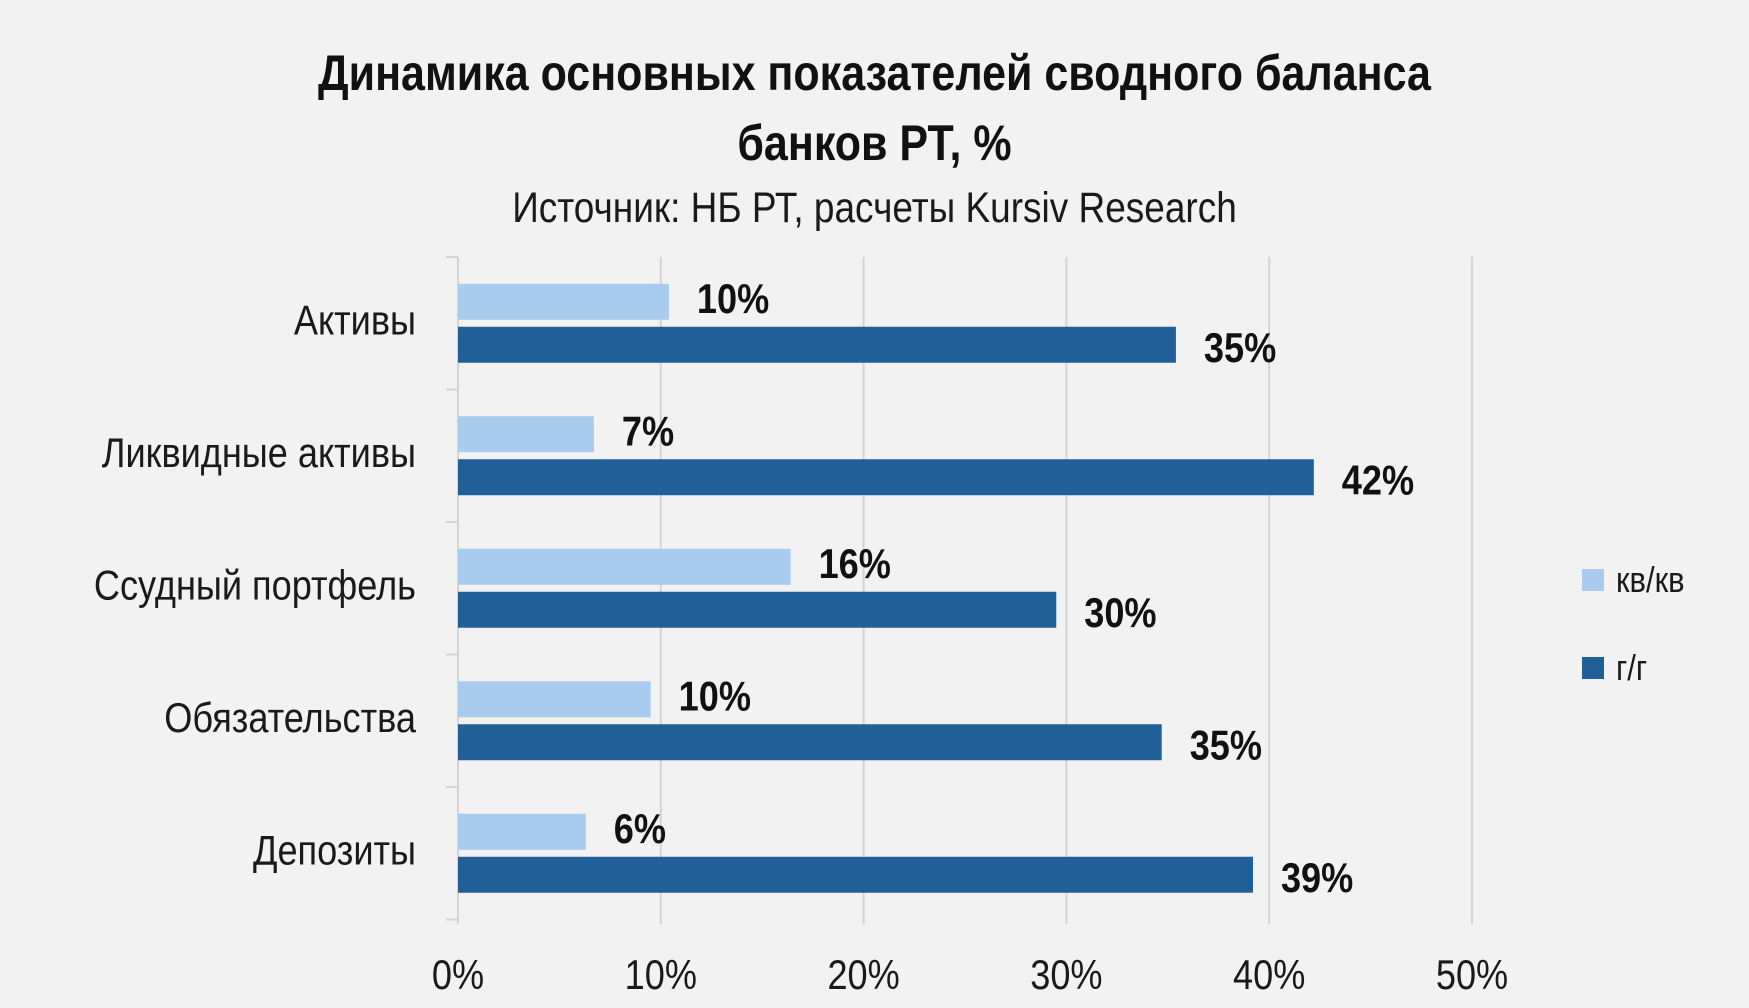  What do you see at coordinates (334, 851) in the screenshot?
I see `category-label: Депозиты` at bounding box center [334, 851].